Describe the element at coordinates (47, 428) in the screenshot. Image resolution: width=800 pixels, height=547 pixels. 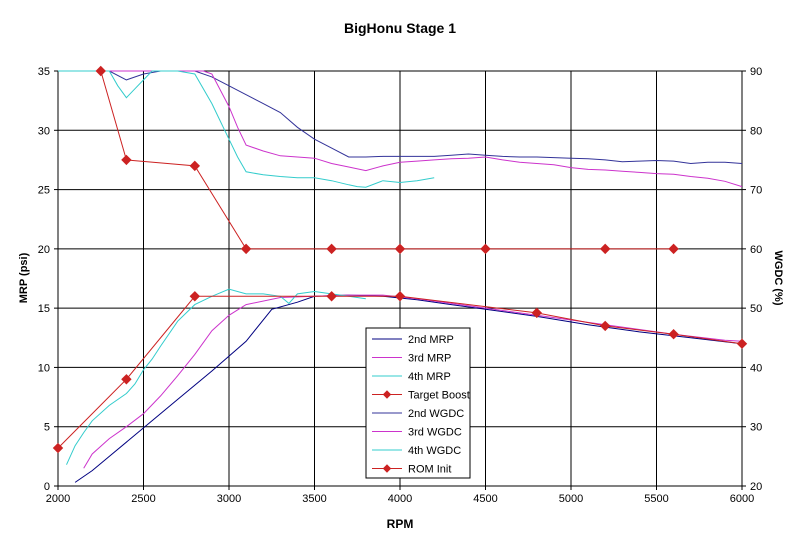
I see `y-tick-label: 5` at that location.